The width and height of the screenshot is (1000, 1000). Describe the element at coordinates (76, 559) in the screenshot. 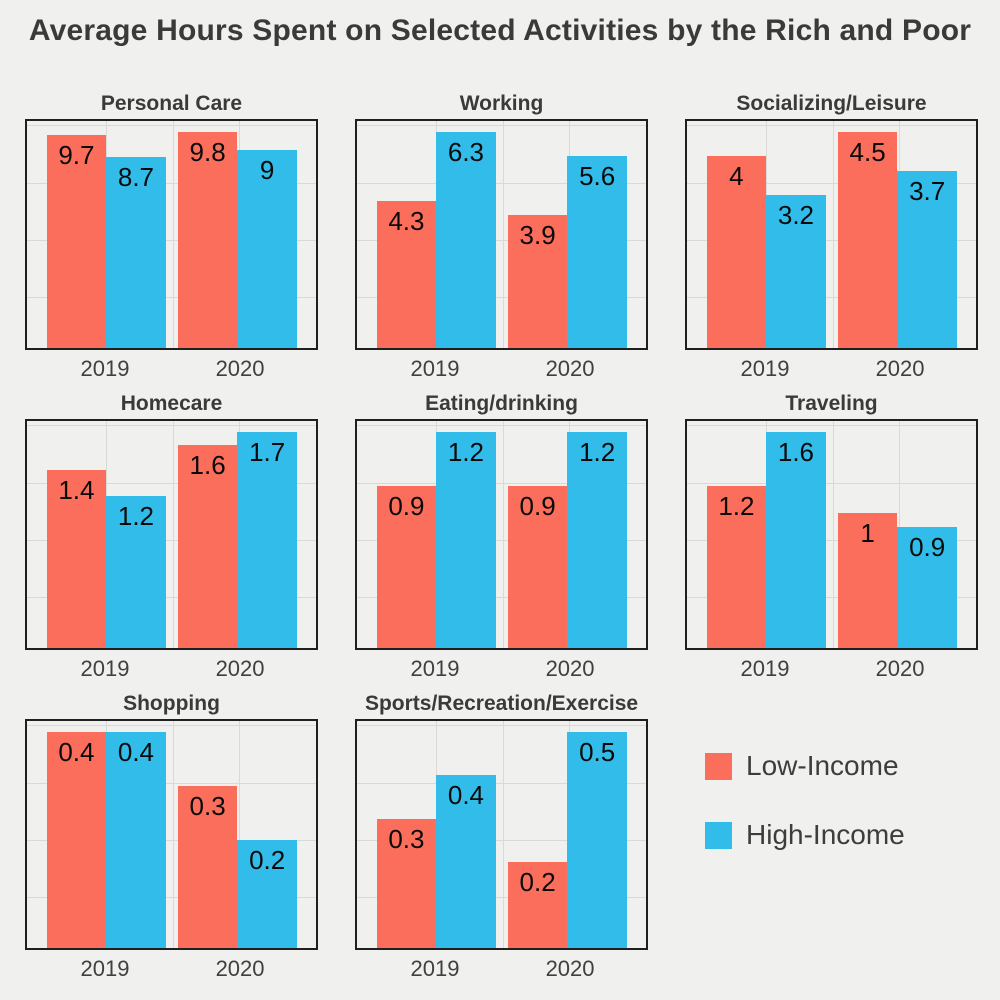

I see `bar-low-income-2019: 1.4` at that location.